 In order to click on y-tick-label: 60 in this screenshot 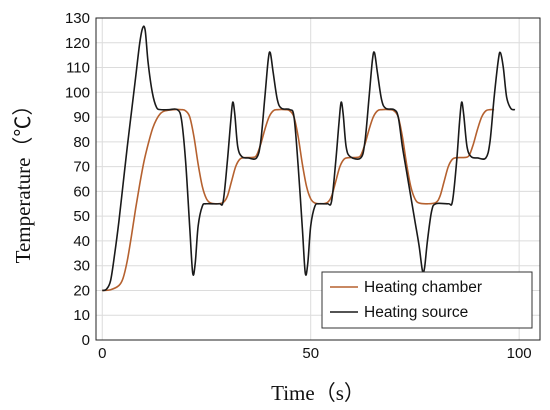, I will do `click(81, 191)`.